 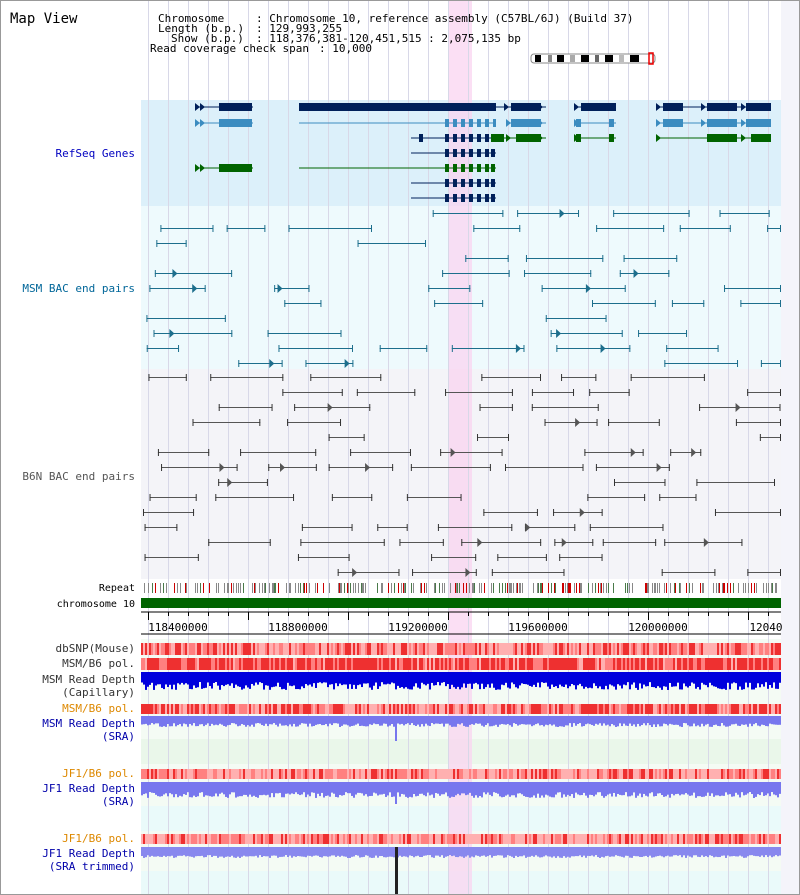 What do you see at coordinates (98, 708) in the screenshot?
I see `track-label-msm-b6-pol-2: MSM/B6 pol.` at bounding box center [98, 708].